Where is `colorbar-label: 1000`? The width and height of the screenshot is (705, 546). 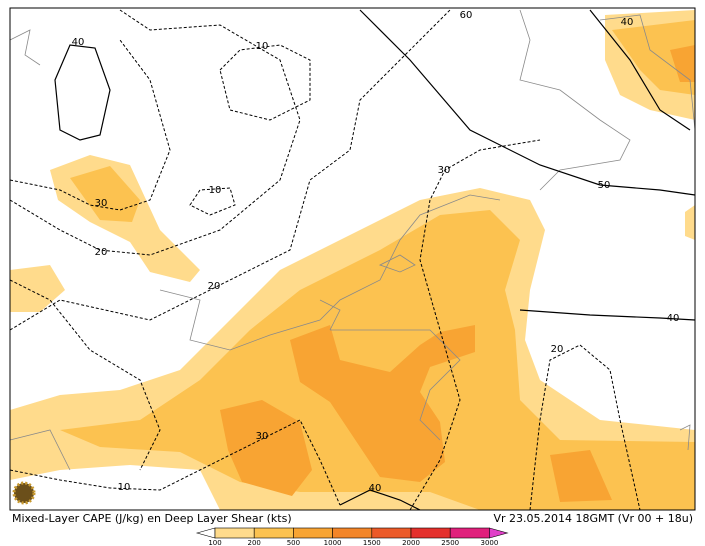 colorbar-label: 1000 is located at coordinates (333, 542).